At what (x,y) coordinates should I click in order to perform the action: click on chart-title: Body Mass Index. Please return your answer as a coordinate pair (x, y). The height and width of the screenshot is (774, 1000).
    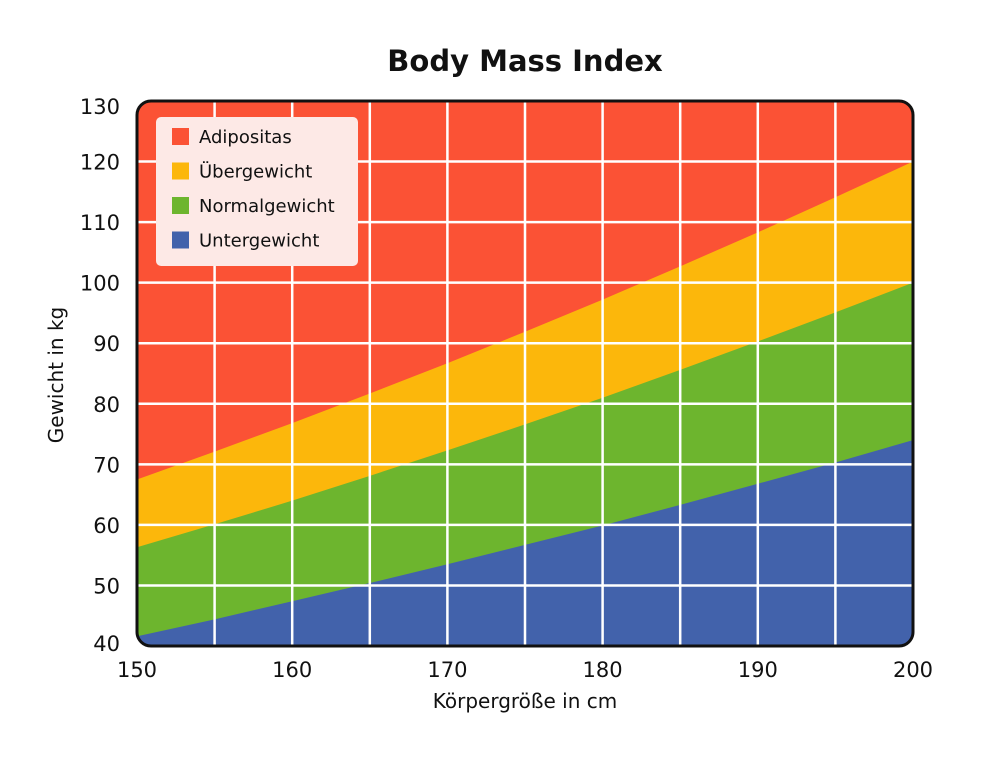
    Looking at the image, I should click on (525, 61).